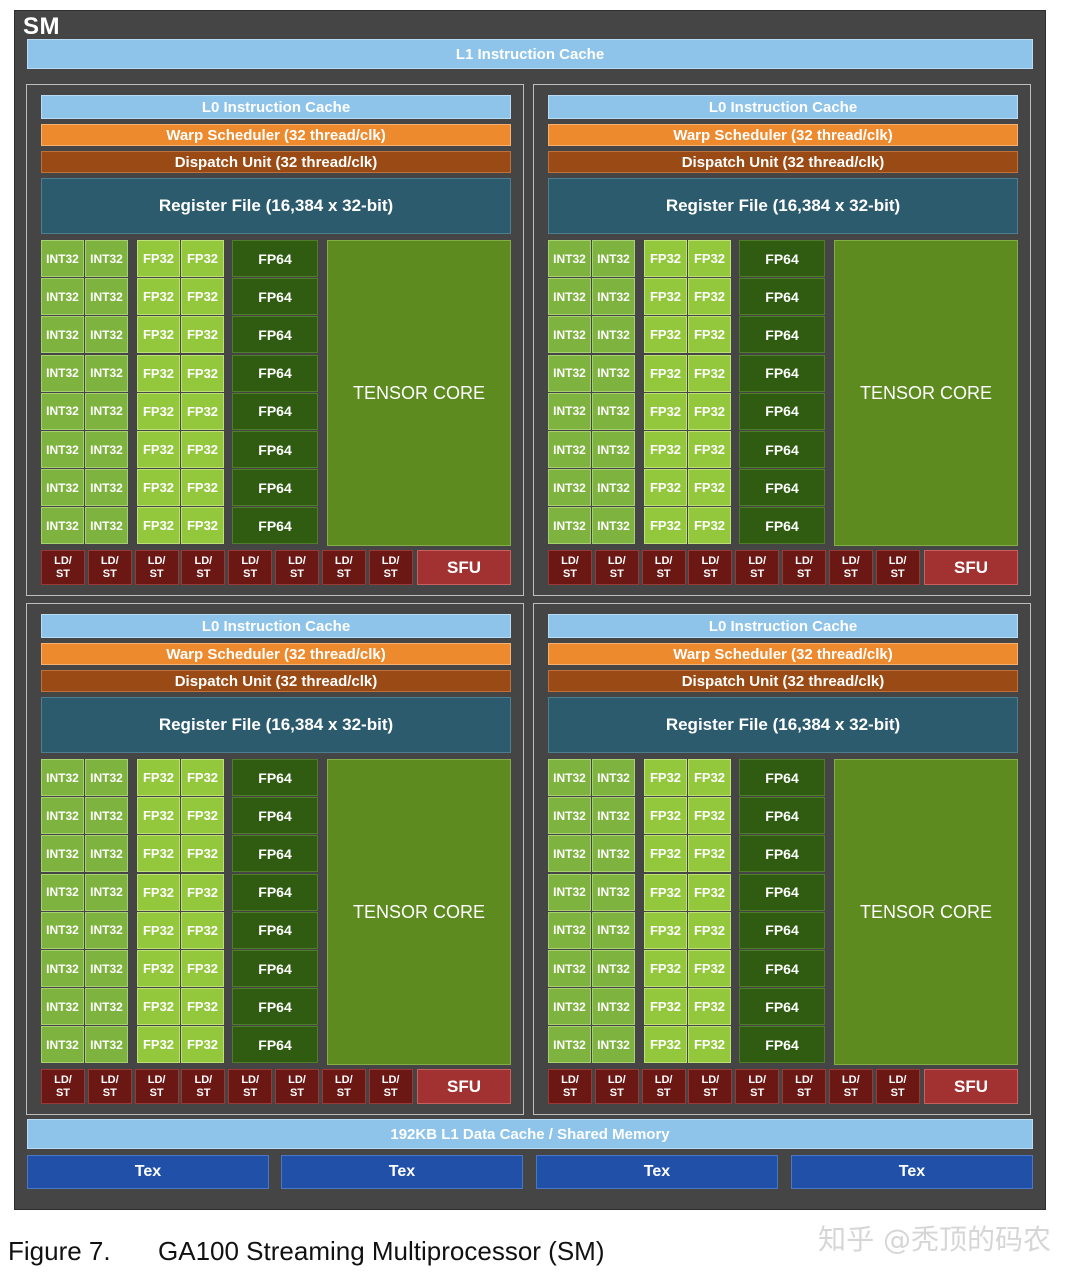 Image resolution: width=1079 pixels, height=1280 pixels. Describe the element at coordinates (783, 206) in the screenshot. I see `register-file: Register File (16,384 x 32-bit)` at that location.